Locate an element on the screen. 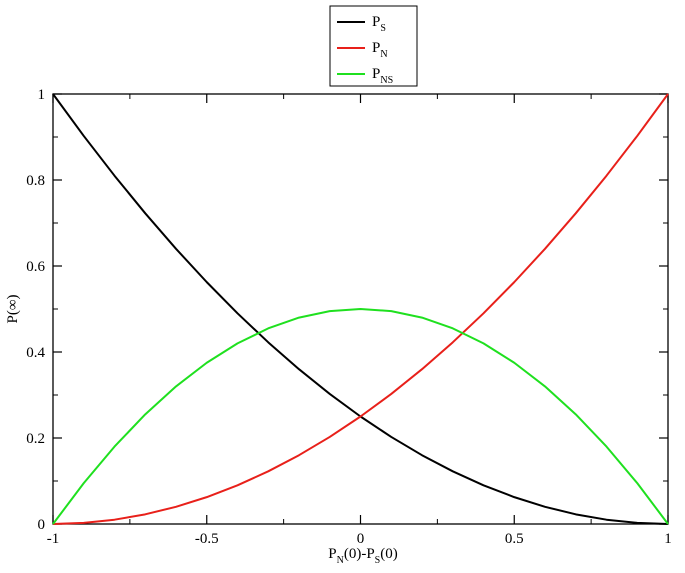 The image size is (685, 573). legend-label: PN is located at coordinates (380, 50).